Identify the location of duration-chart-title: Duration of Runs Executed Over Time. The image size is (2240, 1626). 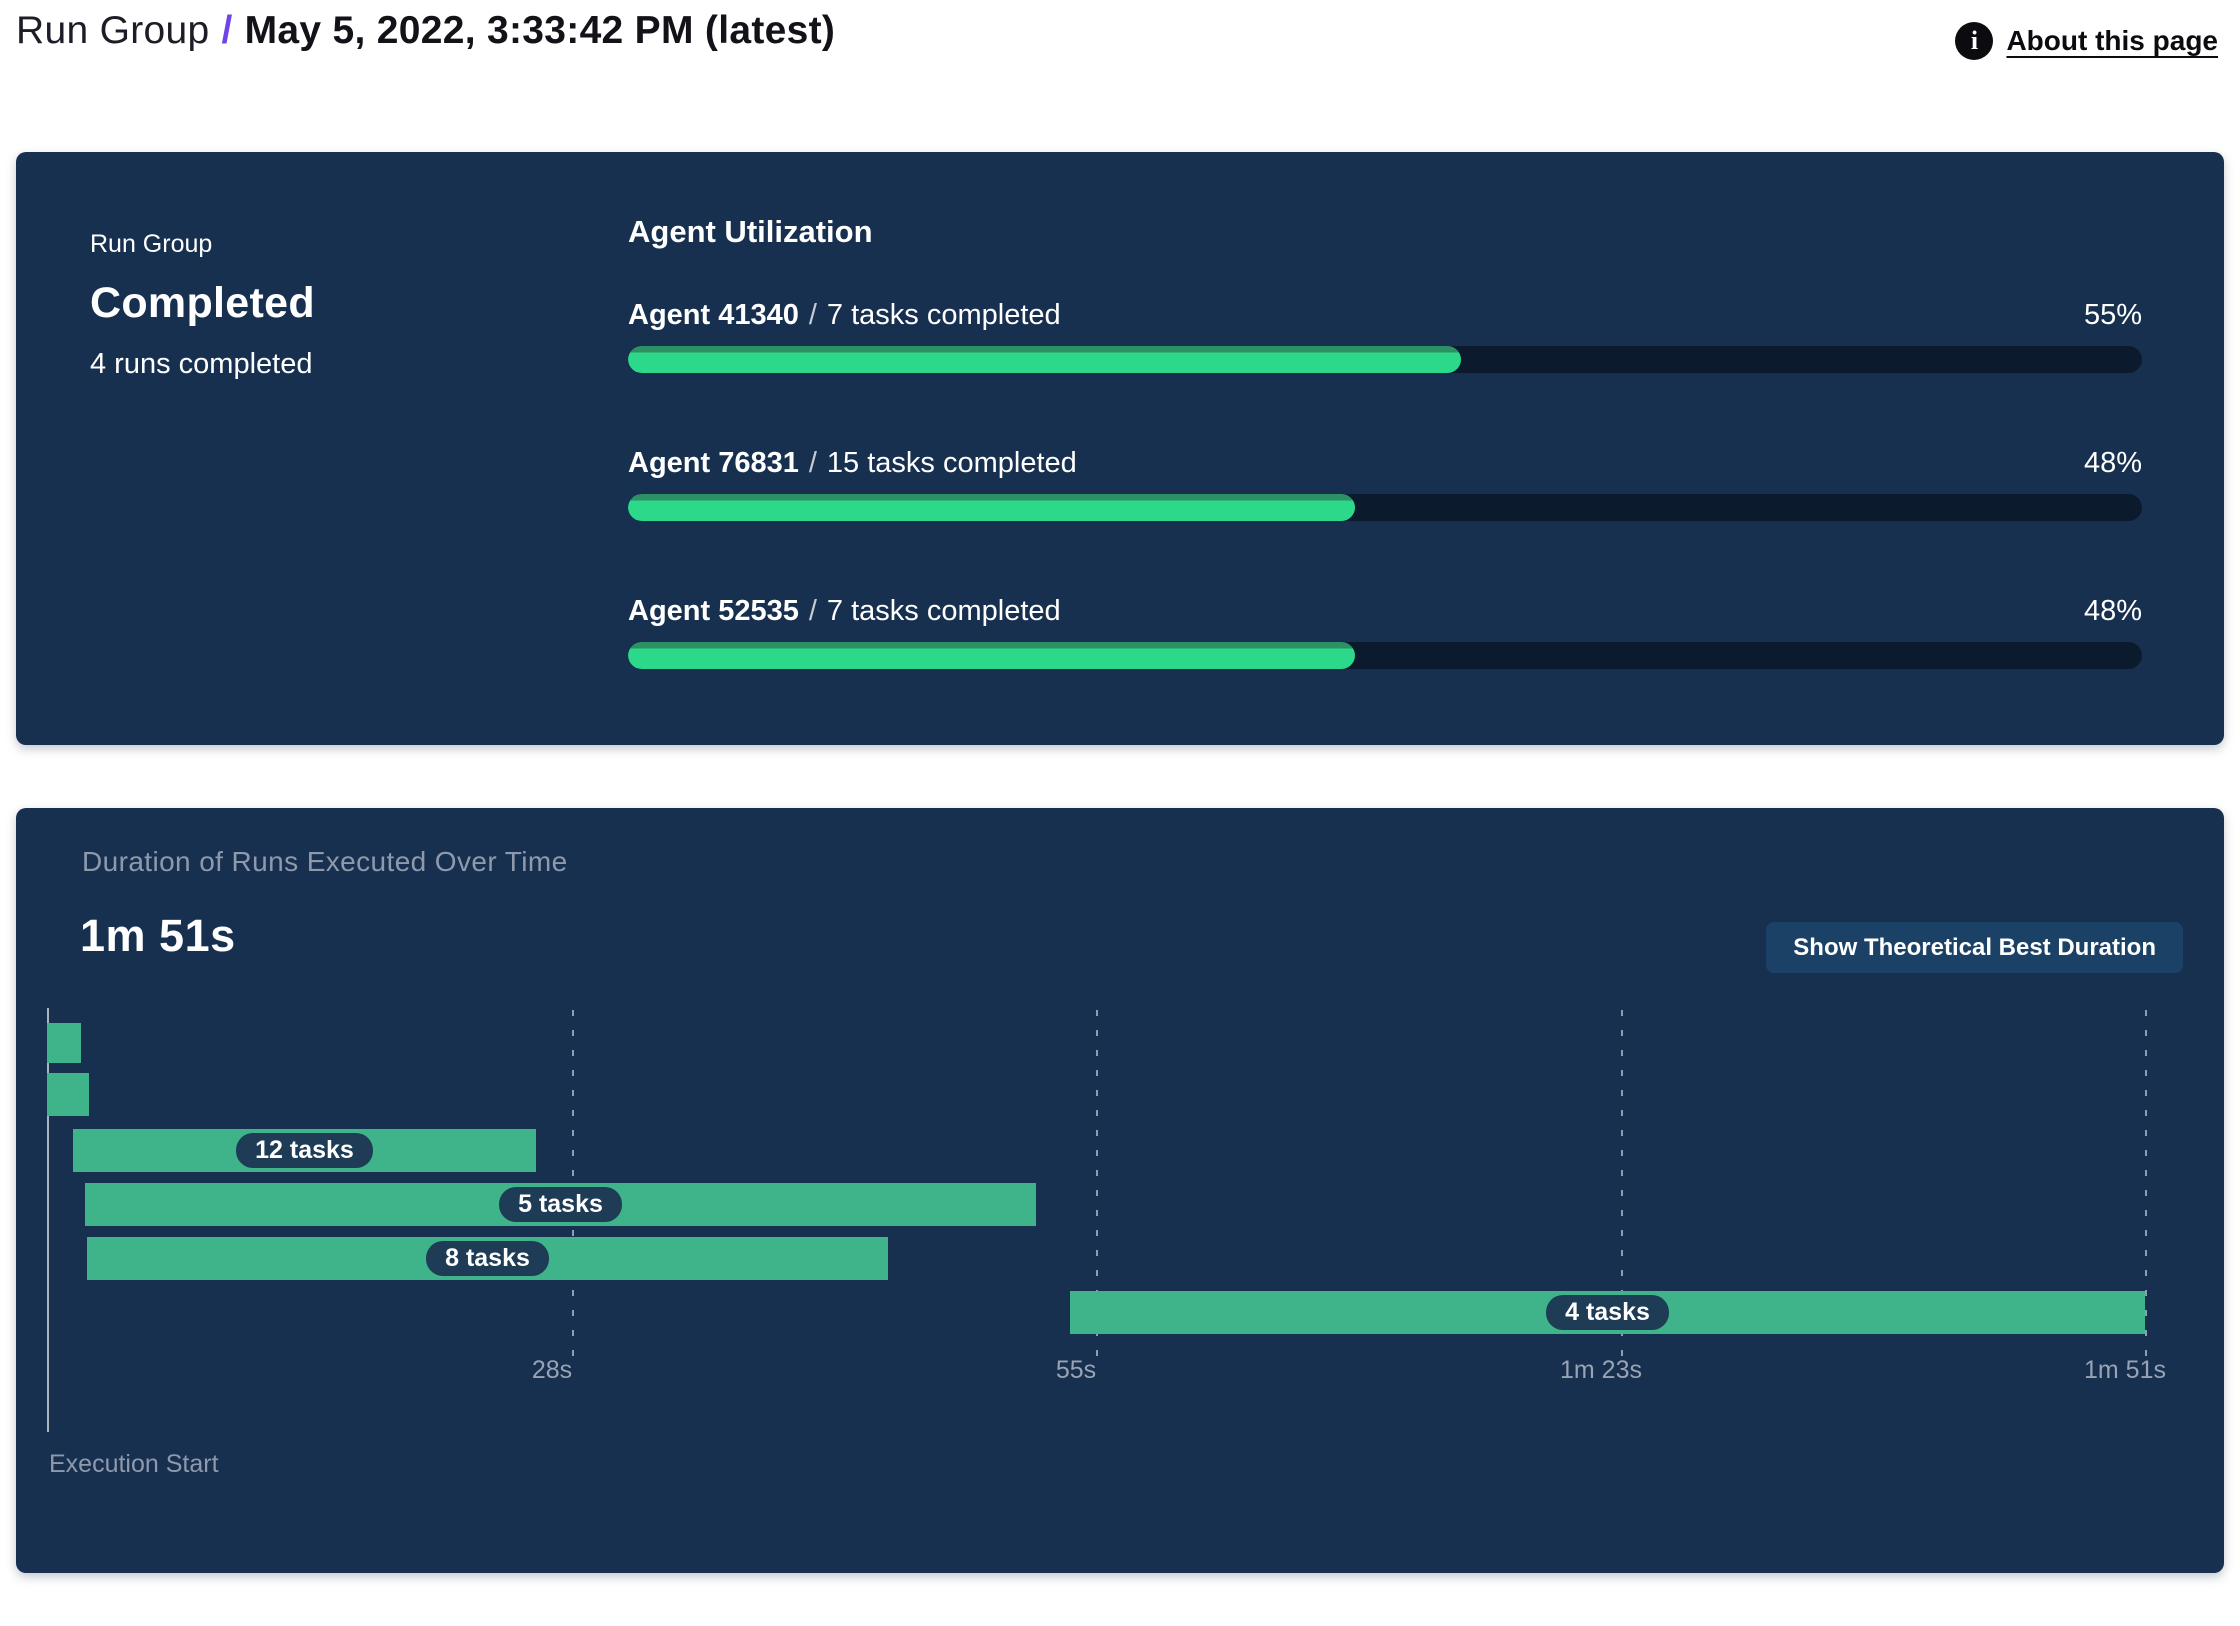
(325, 861).